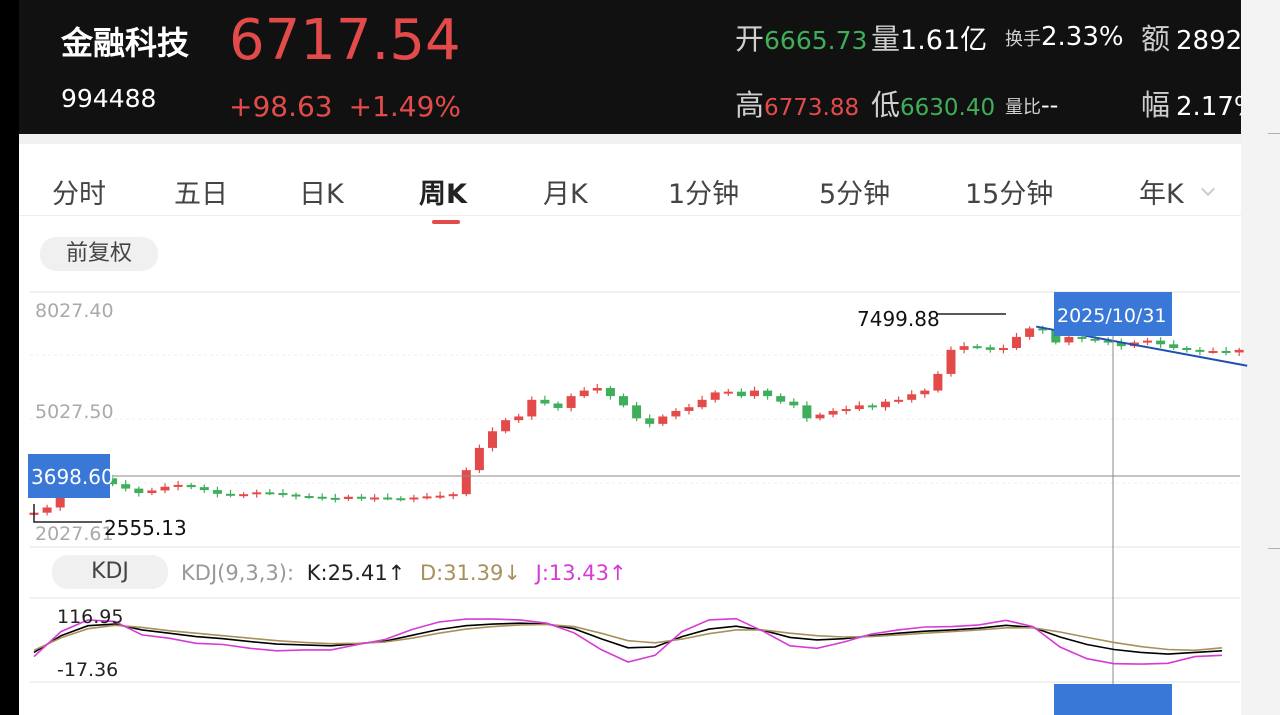 The image size is (1280, 715). What do you see at coordinates (72, 477) in the screenshot?
I see `crosshair-price-label: 3698.60` at bounding box center [72, 477].